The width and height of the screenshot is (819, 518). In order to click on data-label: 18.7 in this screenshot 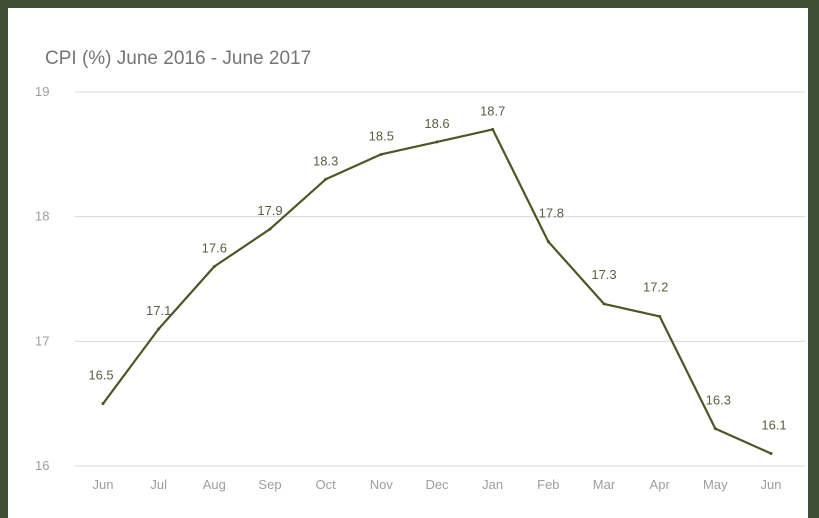, I will do `click(492, 110)`.